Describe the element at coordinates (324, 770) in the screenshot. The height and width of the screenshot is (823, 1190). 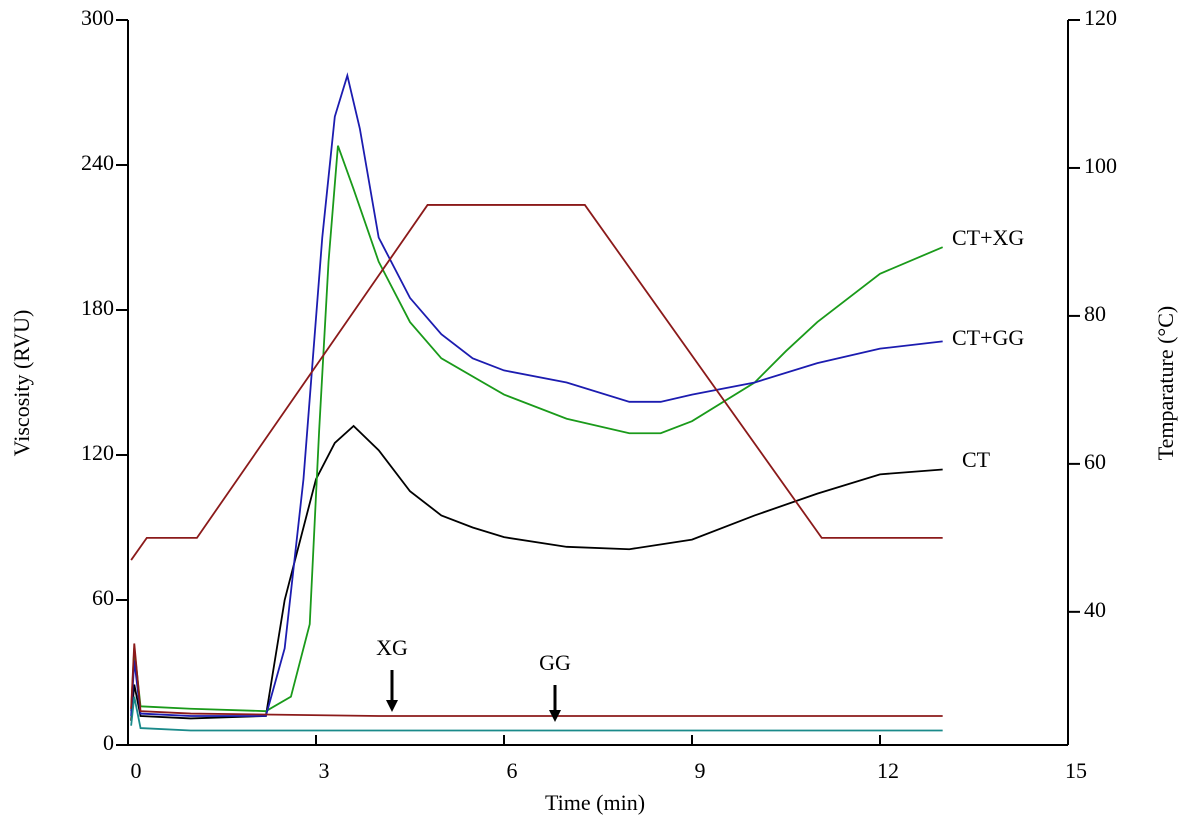
I see `x-tick-label: 3` at that location.